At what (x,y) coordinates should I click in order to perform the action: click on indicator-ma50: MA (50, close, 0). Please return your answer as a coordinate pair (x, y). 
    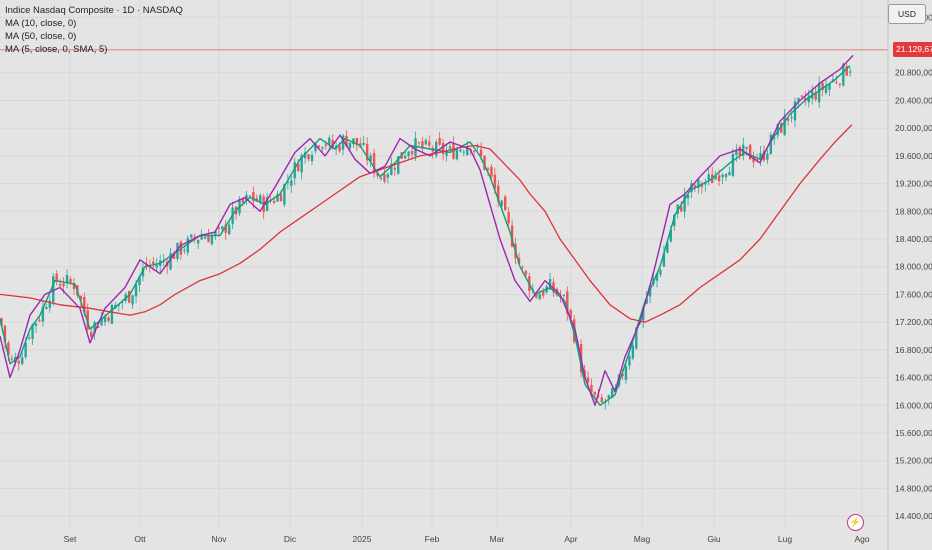
    Looking at the image, I should click on (41, 36).